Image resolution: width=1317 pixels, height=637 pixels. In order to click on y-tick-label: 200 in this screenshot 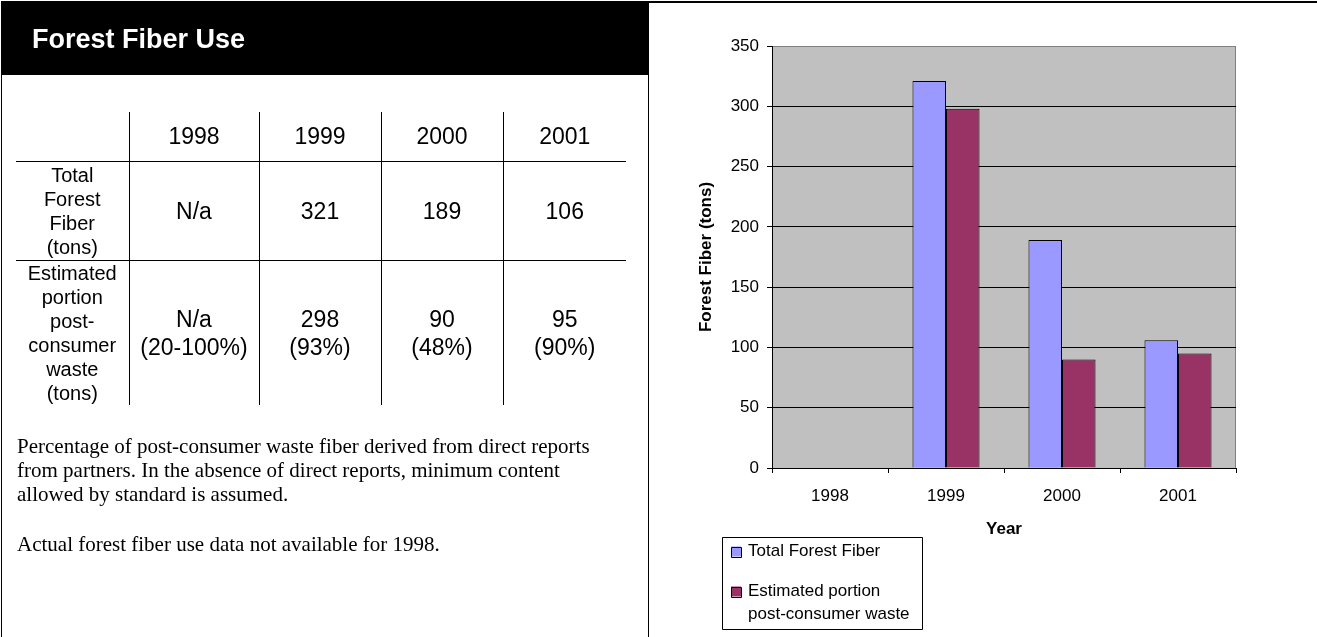, I will do `click(744, 226)`.